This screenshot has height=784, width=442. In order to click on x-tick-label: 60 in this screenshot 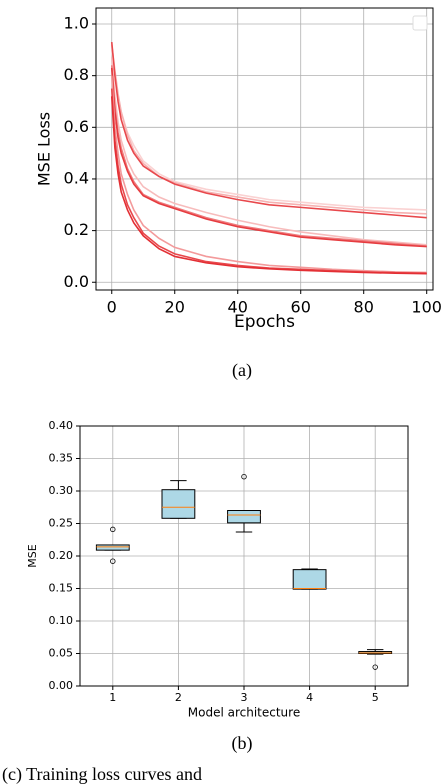, I will do `click(301, 307)`.